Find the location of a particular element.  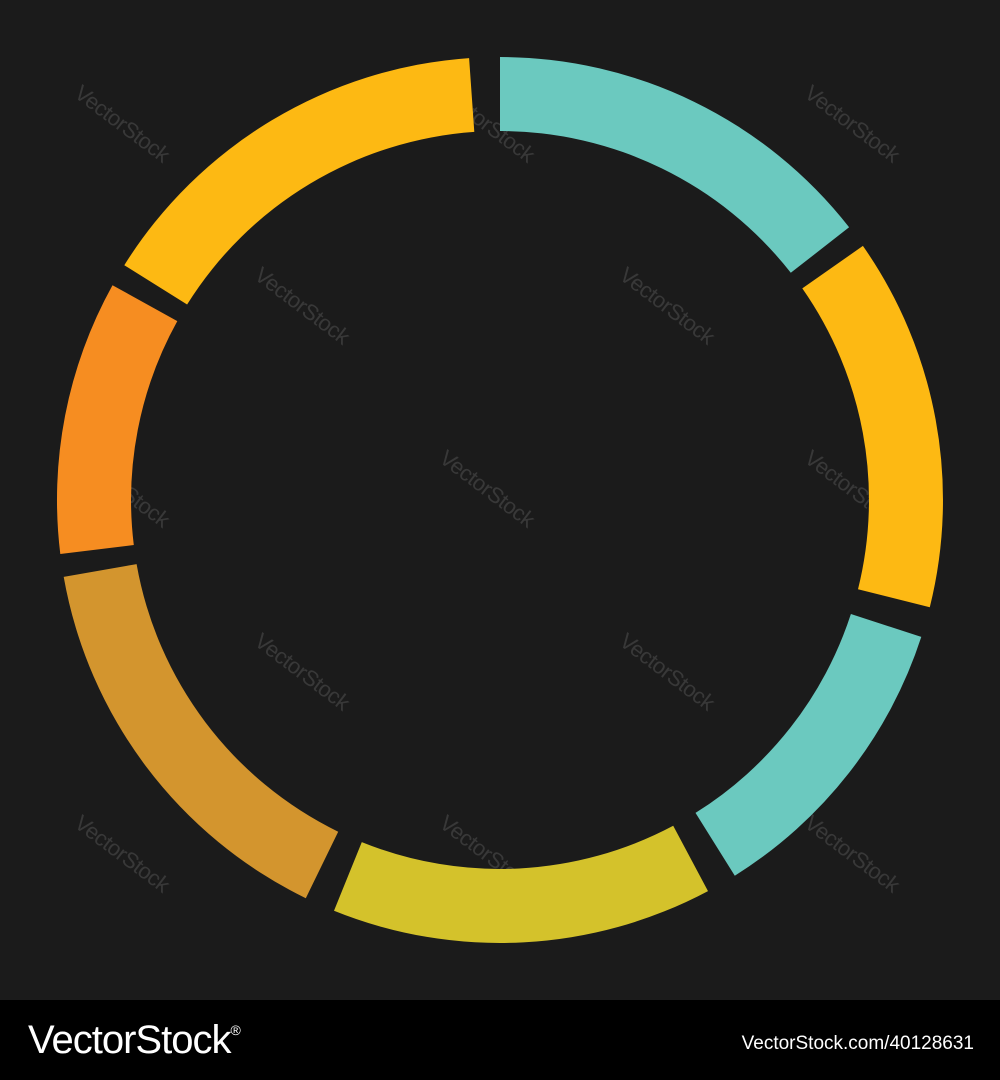

logo-registered-mark: ® is located at coordinates (235, 1030).